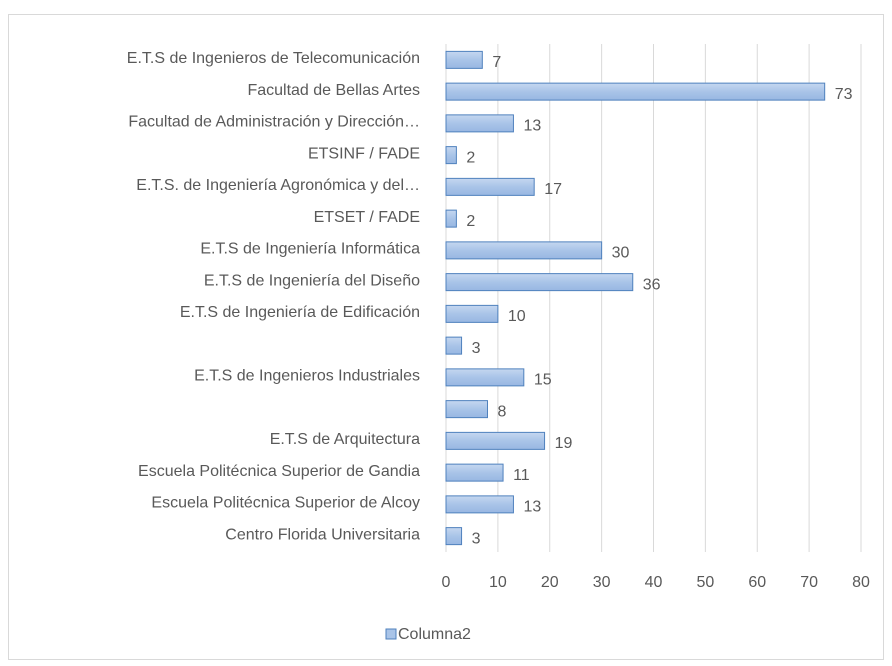 The image size is (892, 666). Describe the element at coordinates (502, 411) in the screenshot. I see `data-label: 8` at that location.